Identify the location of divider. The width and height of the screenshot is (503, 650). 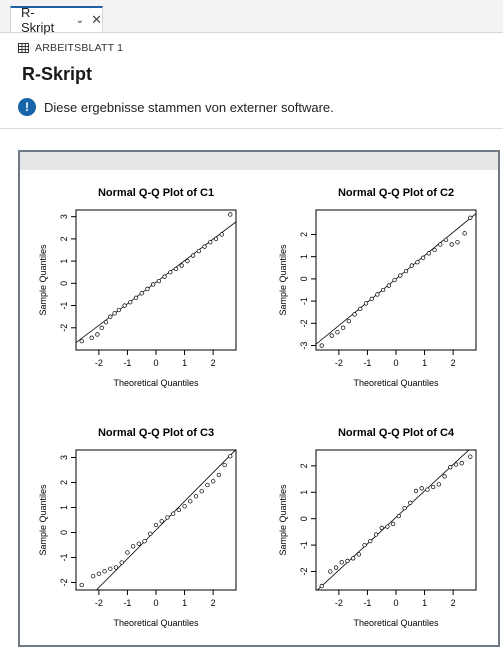
(251, 128).